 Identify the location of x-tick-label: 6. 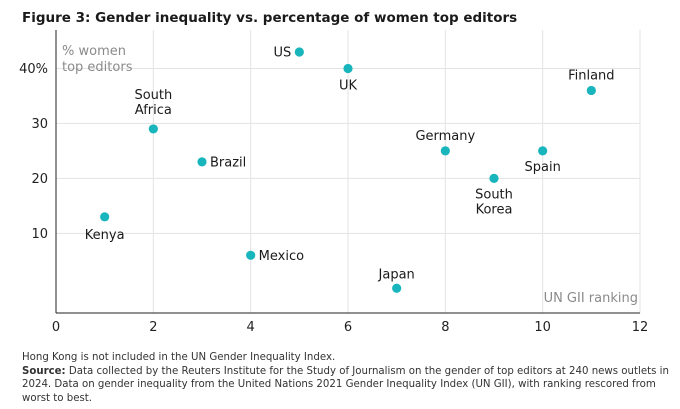
(348, 327).